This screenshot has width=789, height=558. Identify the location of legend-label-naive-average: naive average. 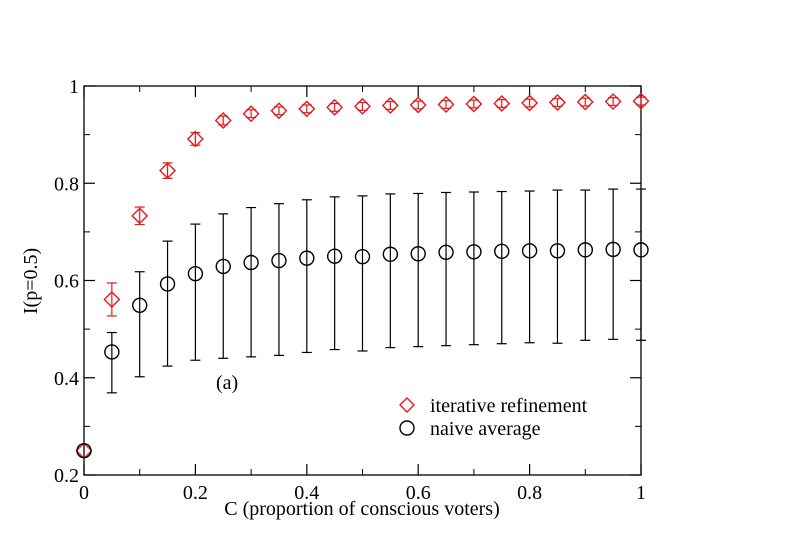
(485, 429).